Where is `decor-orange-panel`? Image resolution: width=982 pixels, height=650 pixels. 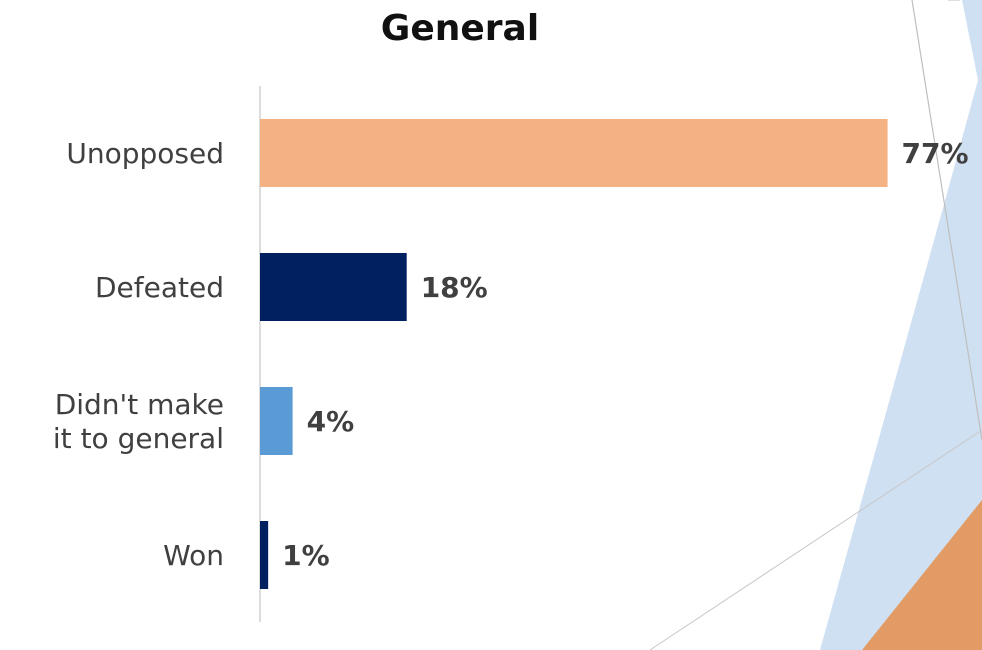 decor-orange-panel is located at coordinates (922, 575).